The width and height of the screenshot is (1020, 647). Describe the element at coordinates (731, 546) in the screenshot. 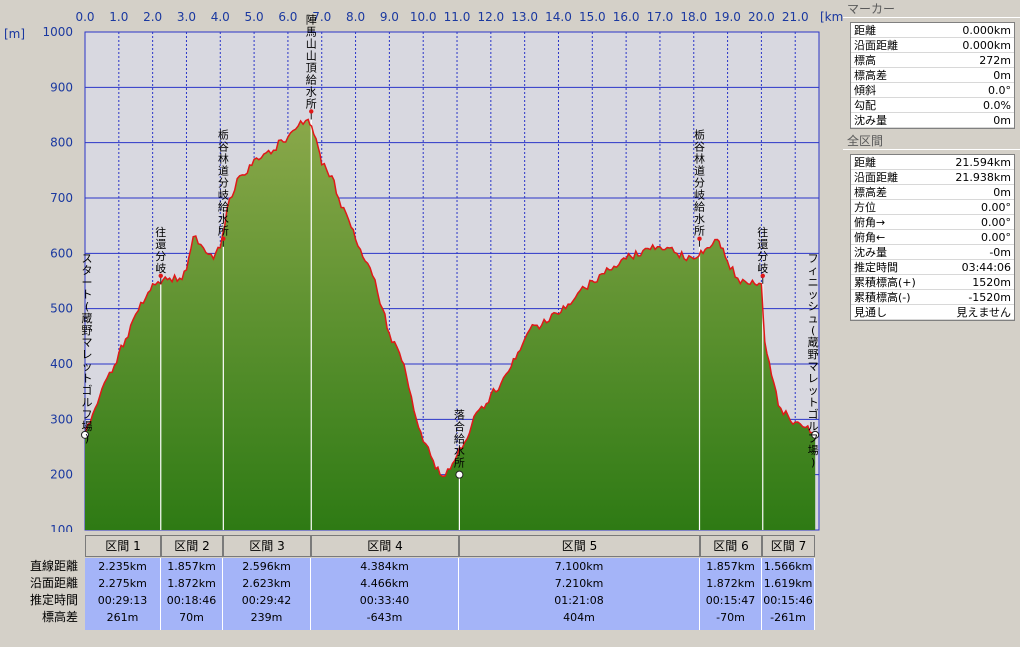

I see `segment-header: 区間 6` at that location.